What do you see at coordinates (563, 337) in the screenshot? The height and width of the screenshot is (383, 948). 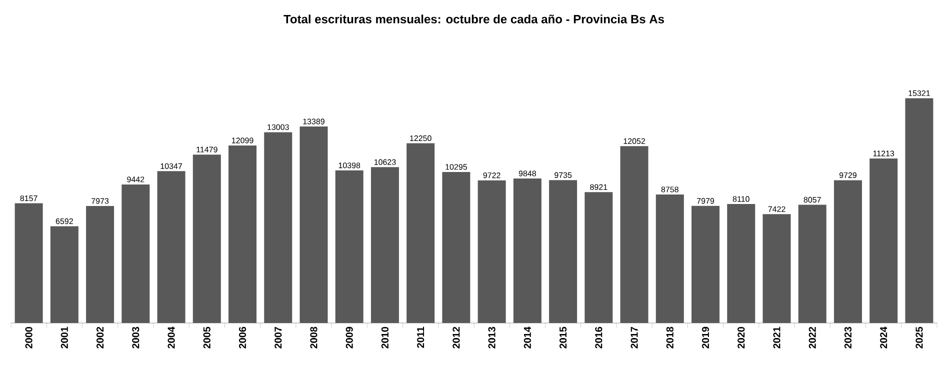 I see `x-tick-label: 2015` at bounding box center [563, 337].